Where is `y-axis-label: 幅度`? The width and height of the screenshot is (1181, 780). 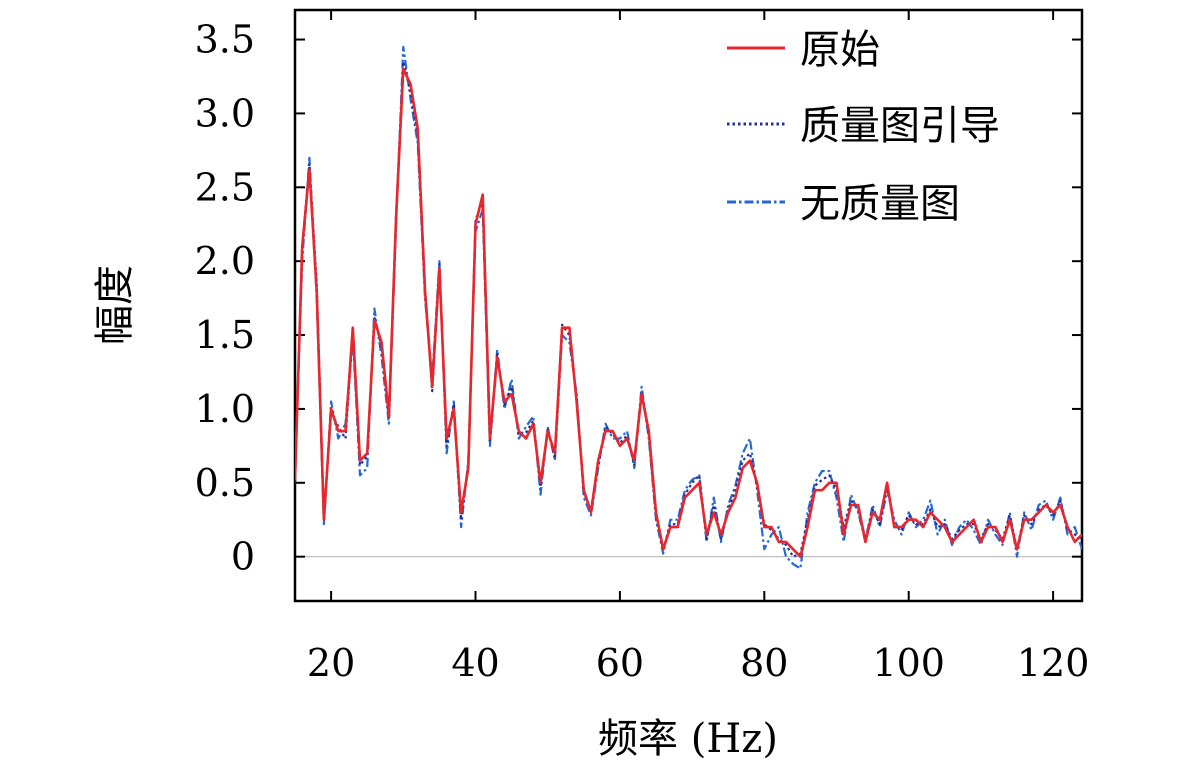 y-axis-label: 幅度 is located at coordinates (115, 305).